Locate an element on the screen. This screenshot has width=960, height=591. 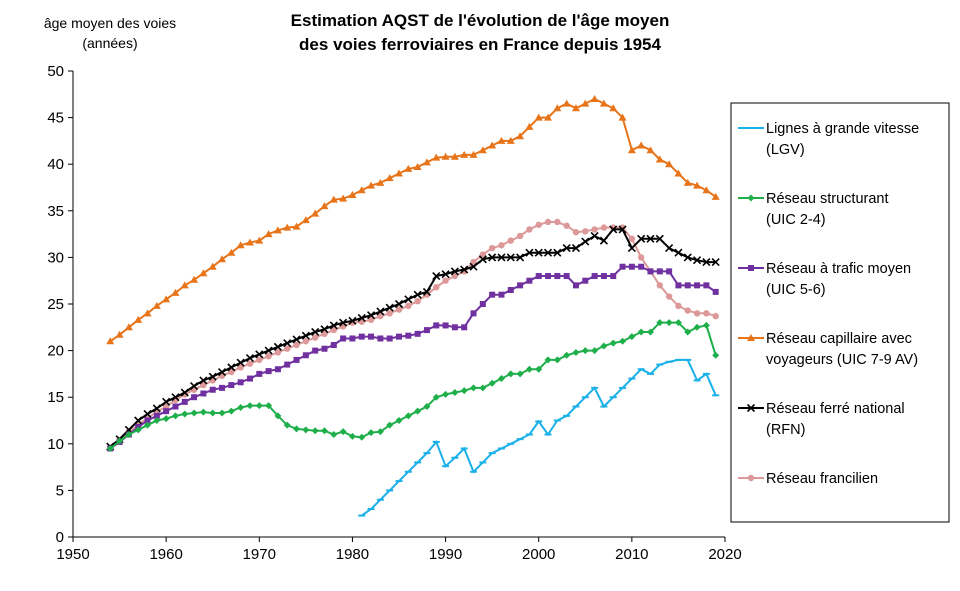
y-axis-label-line-1: âge moyen des voies is located at coordinates (110, 23).